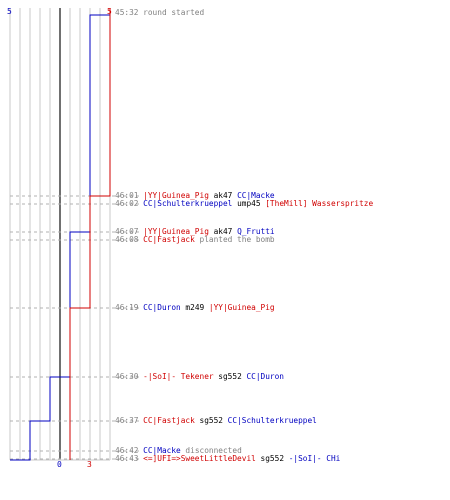 The width and height of the screenshot is (450, 500). What do you see at coordinates (178, 376) in the screenshot?
I see `event-player: -|SoI|- Tekener` at bounding box center [178, 376].